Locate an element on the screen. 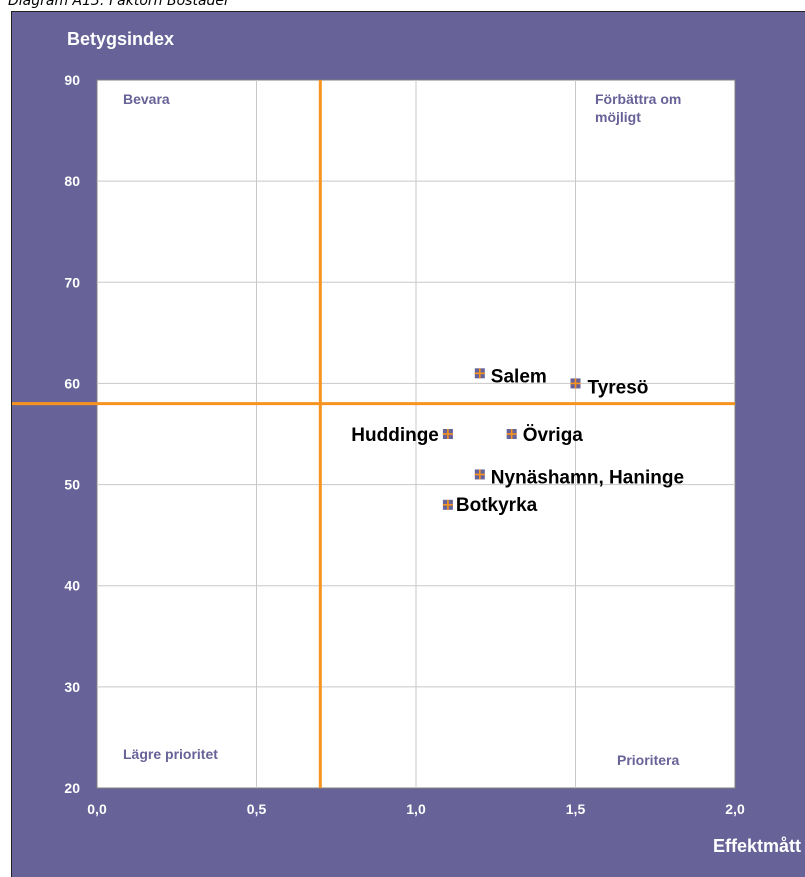 This screenshot has width=805, height=877. point-label: Tyresö is located at coordinates (618, 387).